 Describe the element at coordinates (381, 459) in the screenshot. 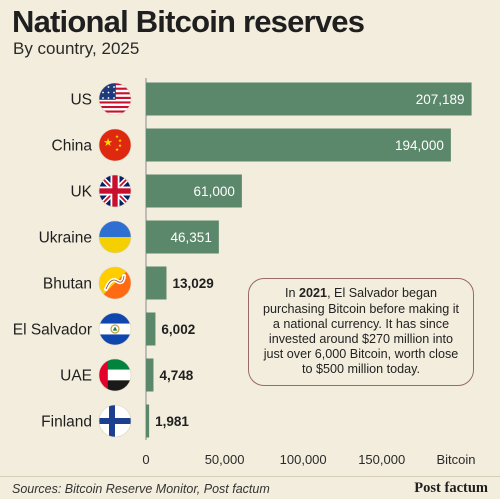

I see `x-tick-label: 150,000` at that location.